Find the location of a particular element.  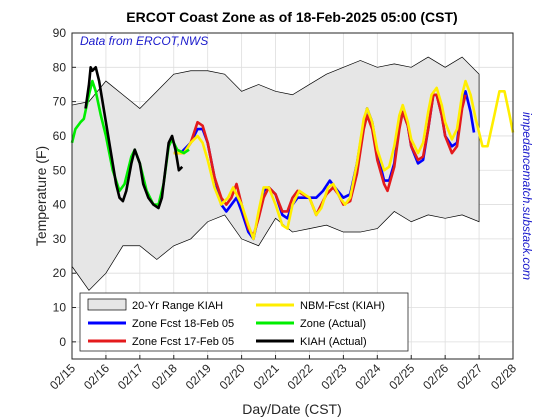

legend-box is located at coordinates (244, 322).